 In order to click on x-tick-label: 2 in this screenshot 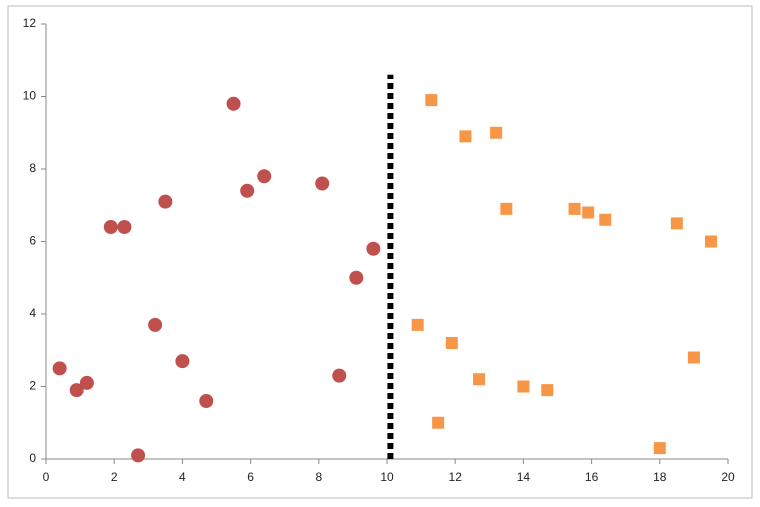, I will do `click(114, 477)`.